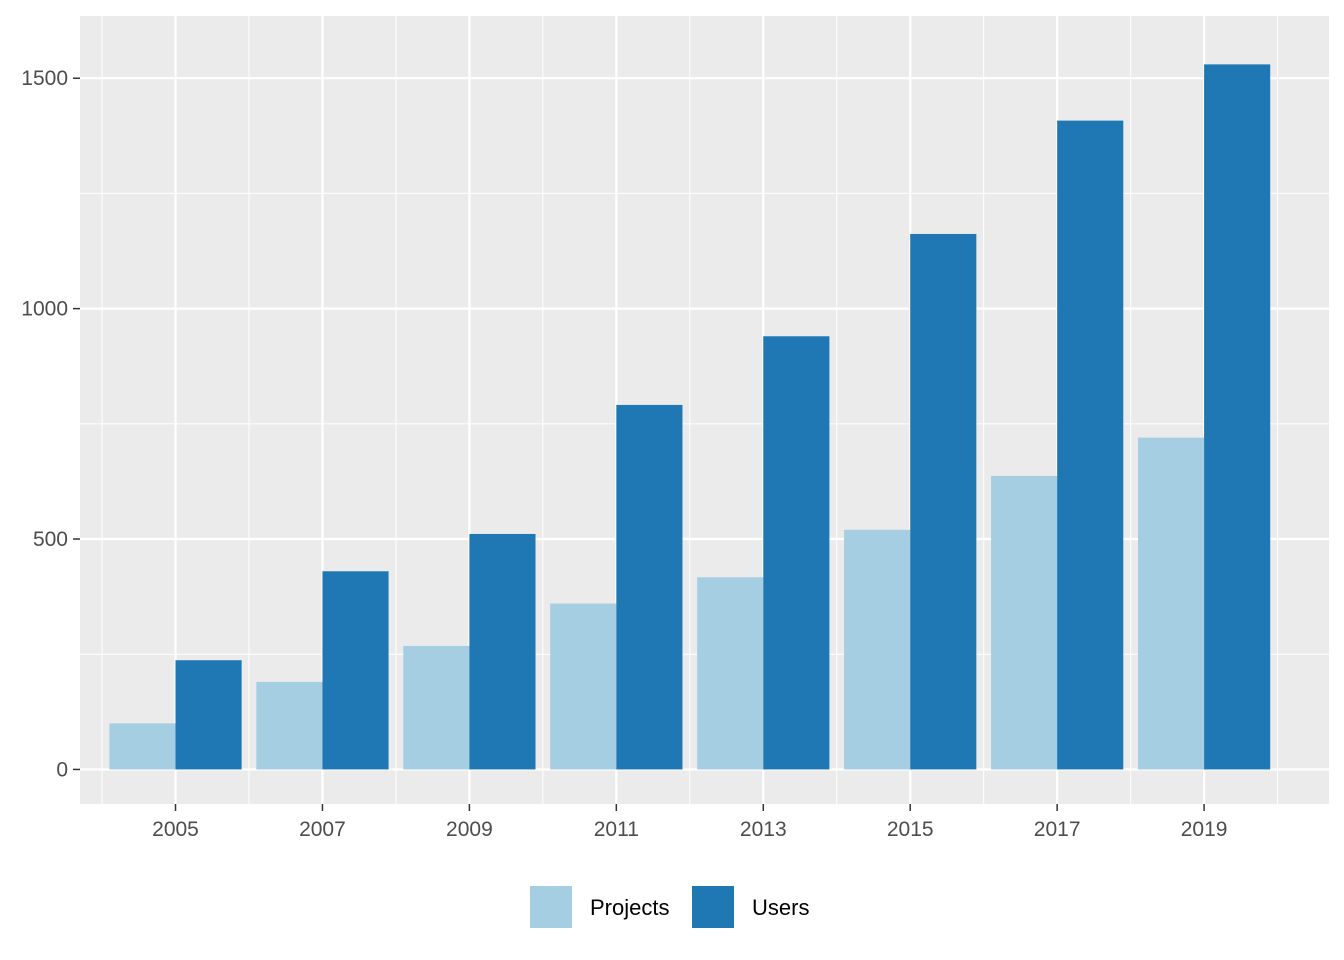 This screenshot has height=960, width=1344. I want to click on legend: Projects Users, so click(669, 907).